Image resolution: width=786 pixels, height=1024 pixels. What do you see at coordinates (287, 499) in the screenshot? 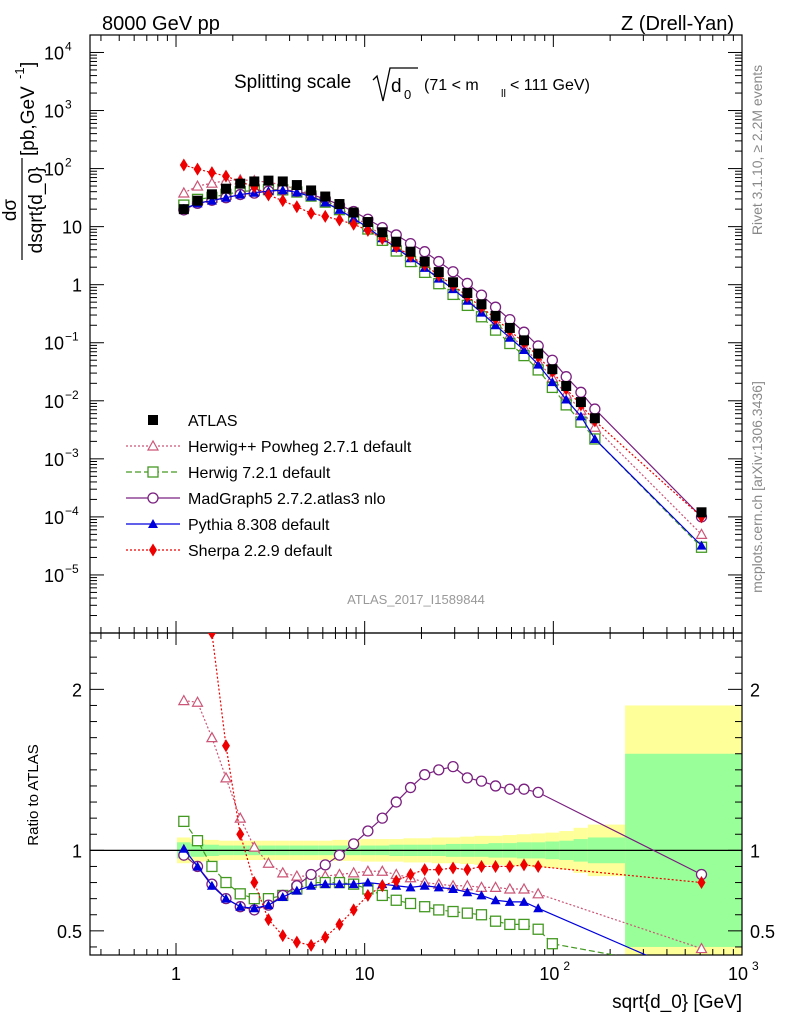
I see `legend-label: MadGraph5 2.7.2.atlas3 nlo` at bounding box center [287, 499].